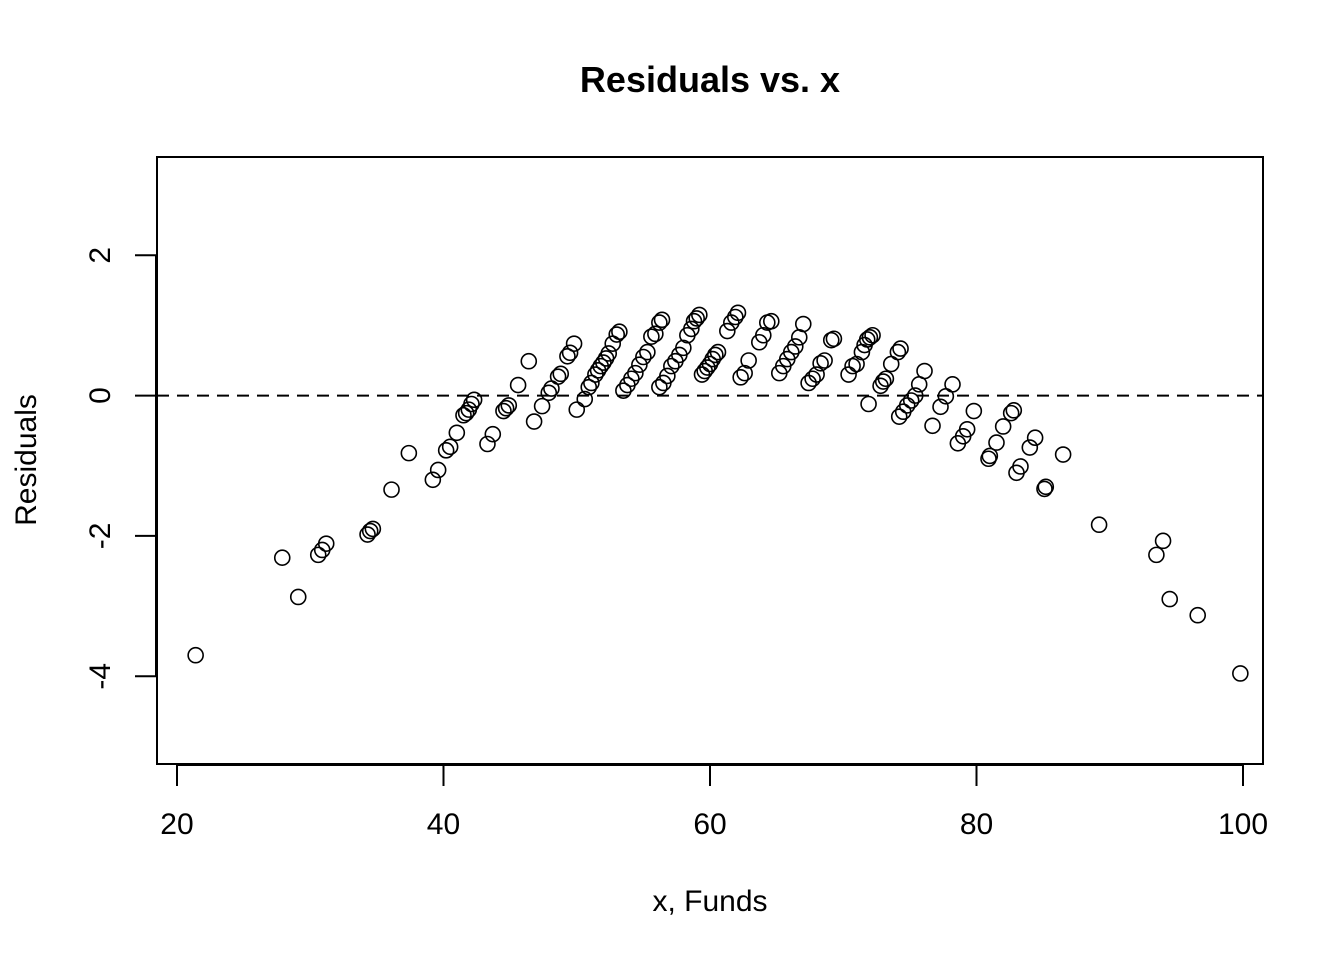 Image resolution: width=1344 pixels, height=960 pixels. I want to click on y-tick-label: -4, so click(100, 676).